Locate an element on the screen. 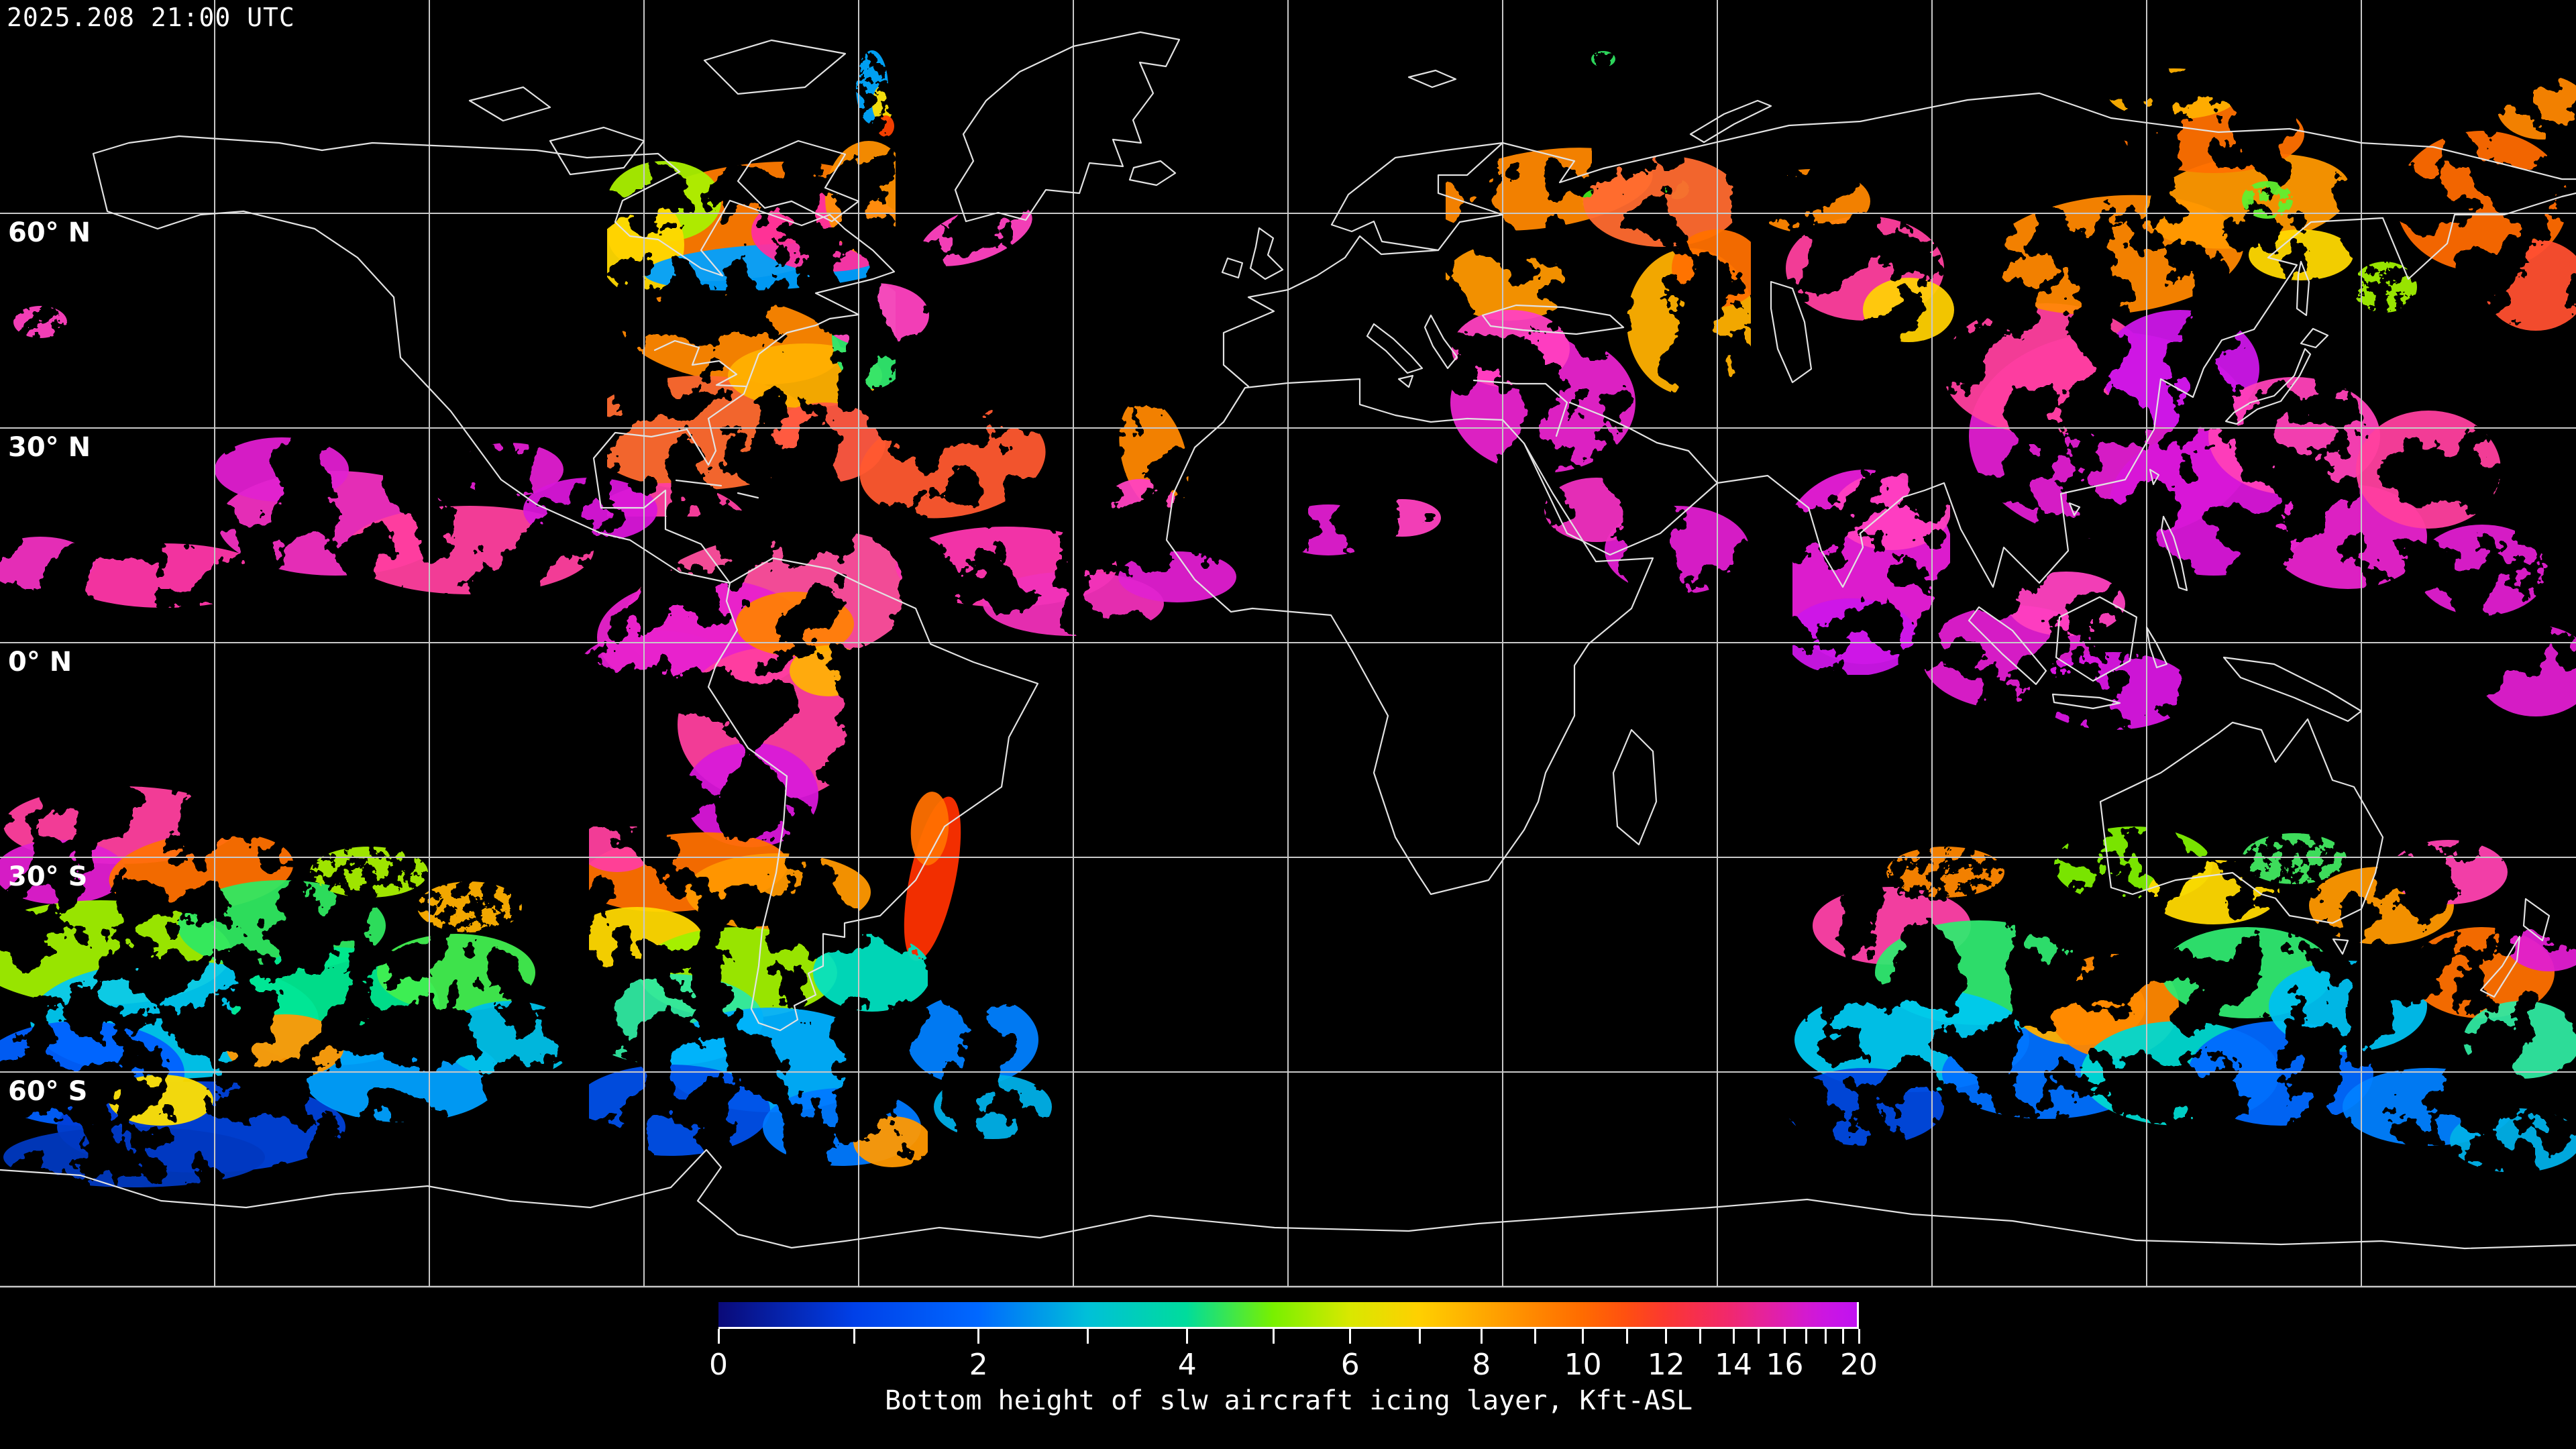 The height and width of the screenshot is (1449, 2576). colorbar is located at coordinates (1288, 1315).